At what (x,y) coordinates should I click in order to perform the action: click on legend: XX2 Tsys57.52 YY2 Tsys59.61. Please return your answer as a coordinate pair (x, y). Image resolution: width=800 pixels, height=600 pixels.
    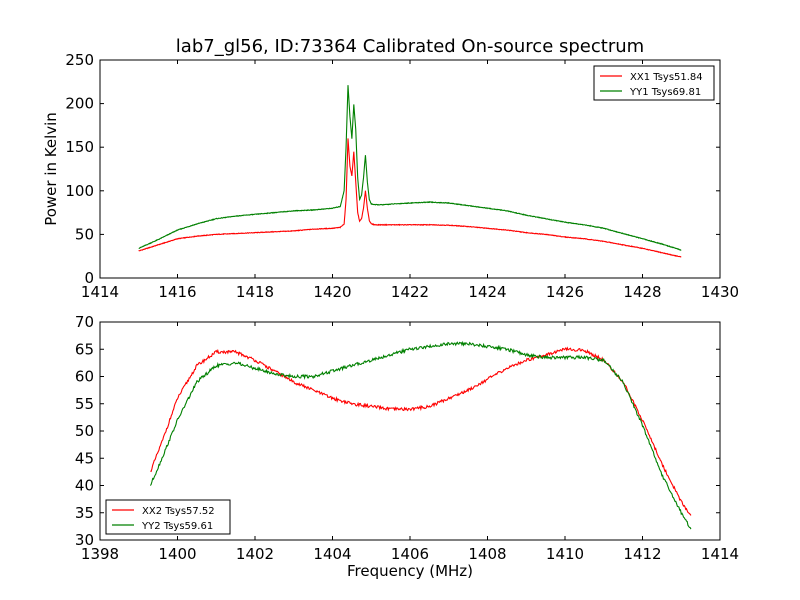
    Looking at the image, I should click on (168, 517).